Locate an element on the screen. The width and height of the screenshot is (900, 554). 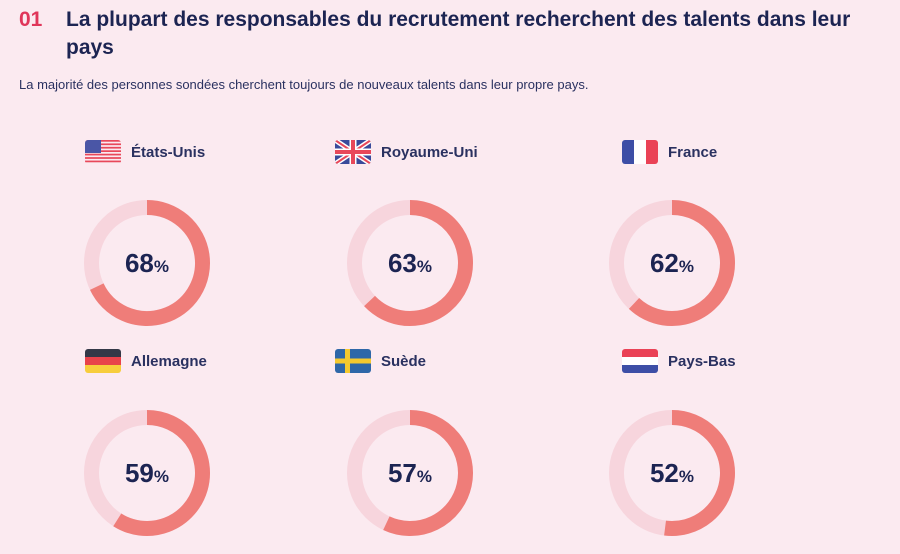
country-name: Royaume-Uni is located at coordinates (429, 152).